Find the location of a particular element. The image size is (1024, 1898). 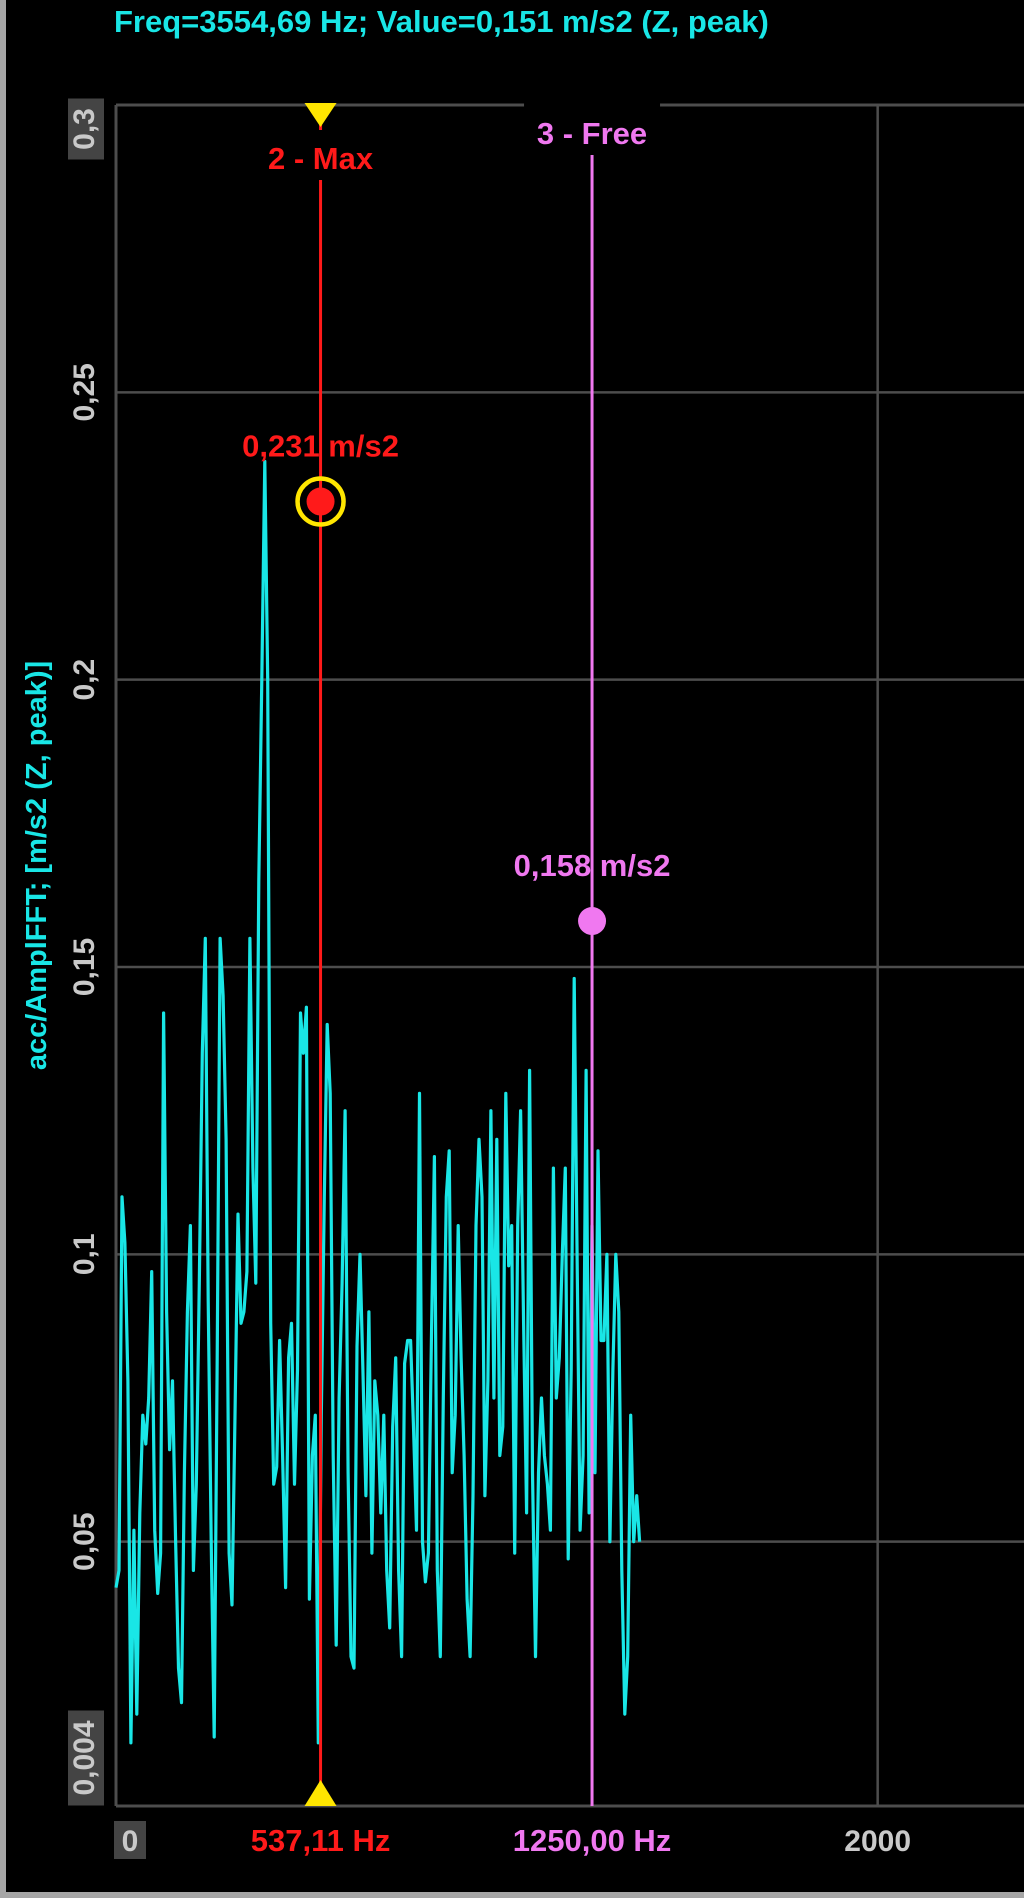

y-tick: 0,3 is located at coordinates (86, 129).